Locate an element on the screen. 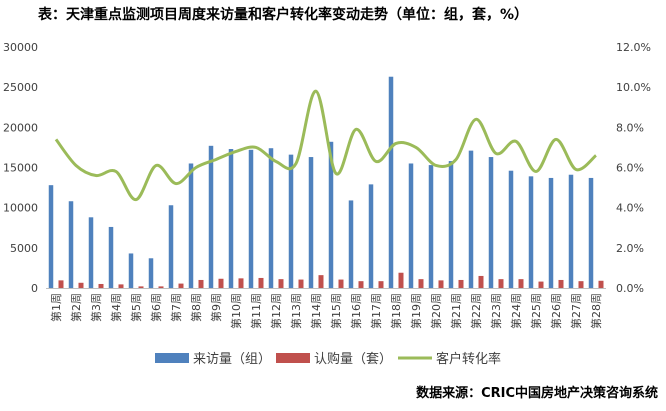 This screenshot has width=666, height=411. legend-label-conversion: 客户转化率 is located at coordinates (468, 359).